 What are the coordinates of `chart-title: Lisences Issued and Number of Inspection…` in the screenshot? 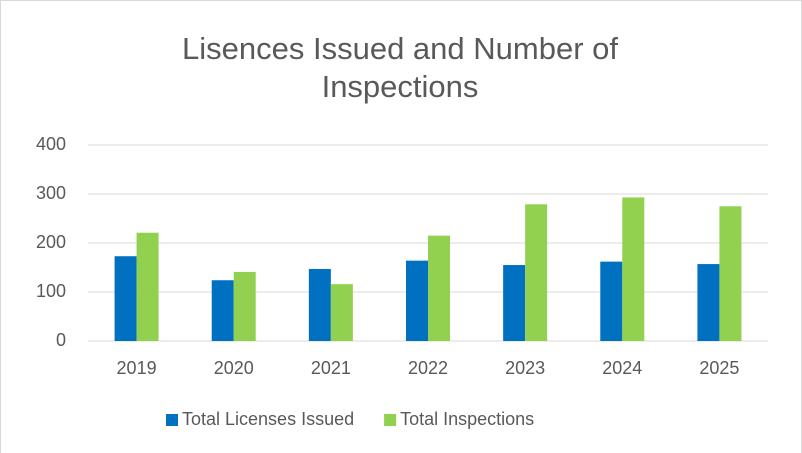 It's located at (400, 67).